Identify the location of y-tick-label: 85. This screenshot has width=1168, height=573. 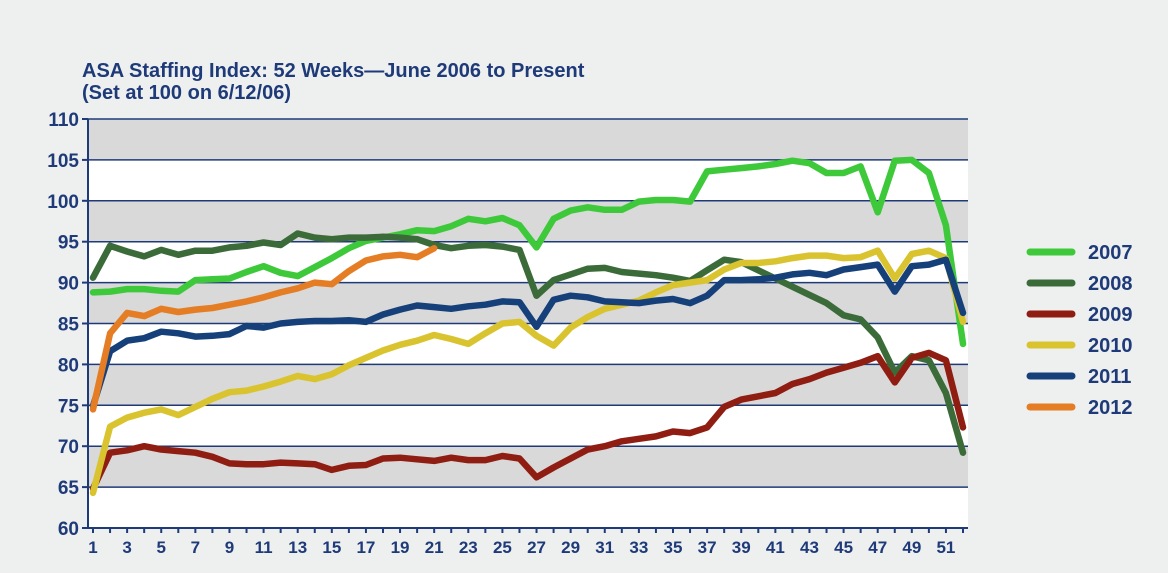
(69, 325).